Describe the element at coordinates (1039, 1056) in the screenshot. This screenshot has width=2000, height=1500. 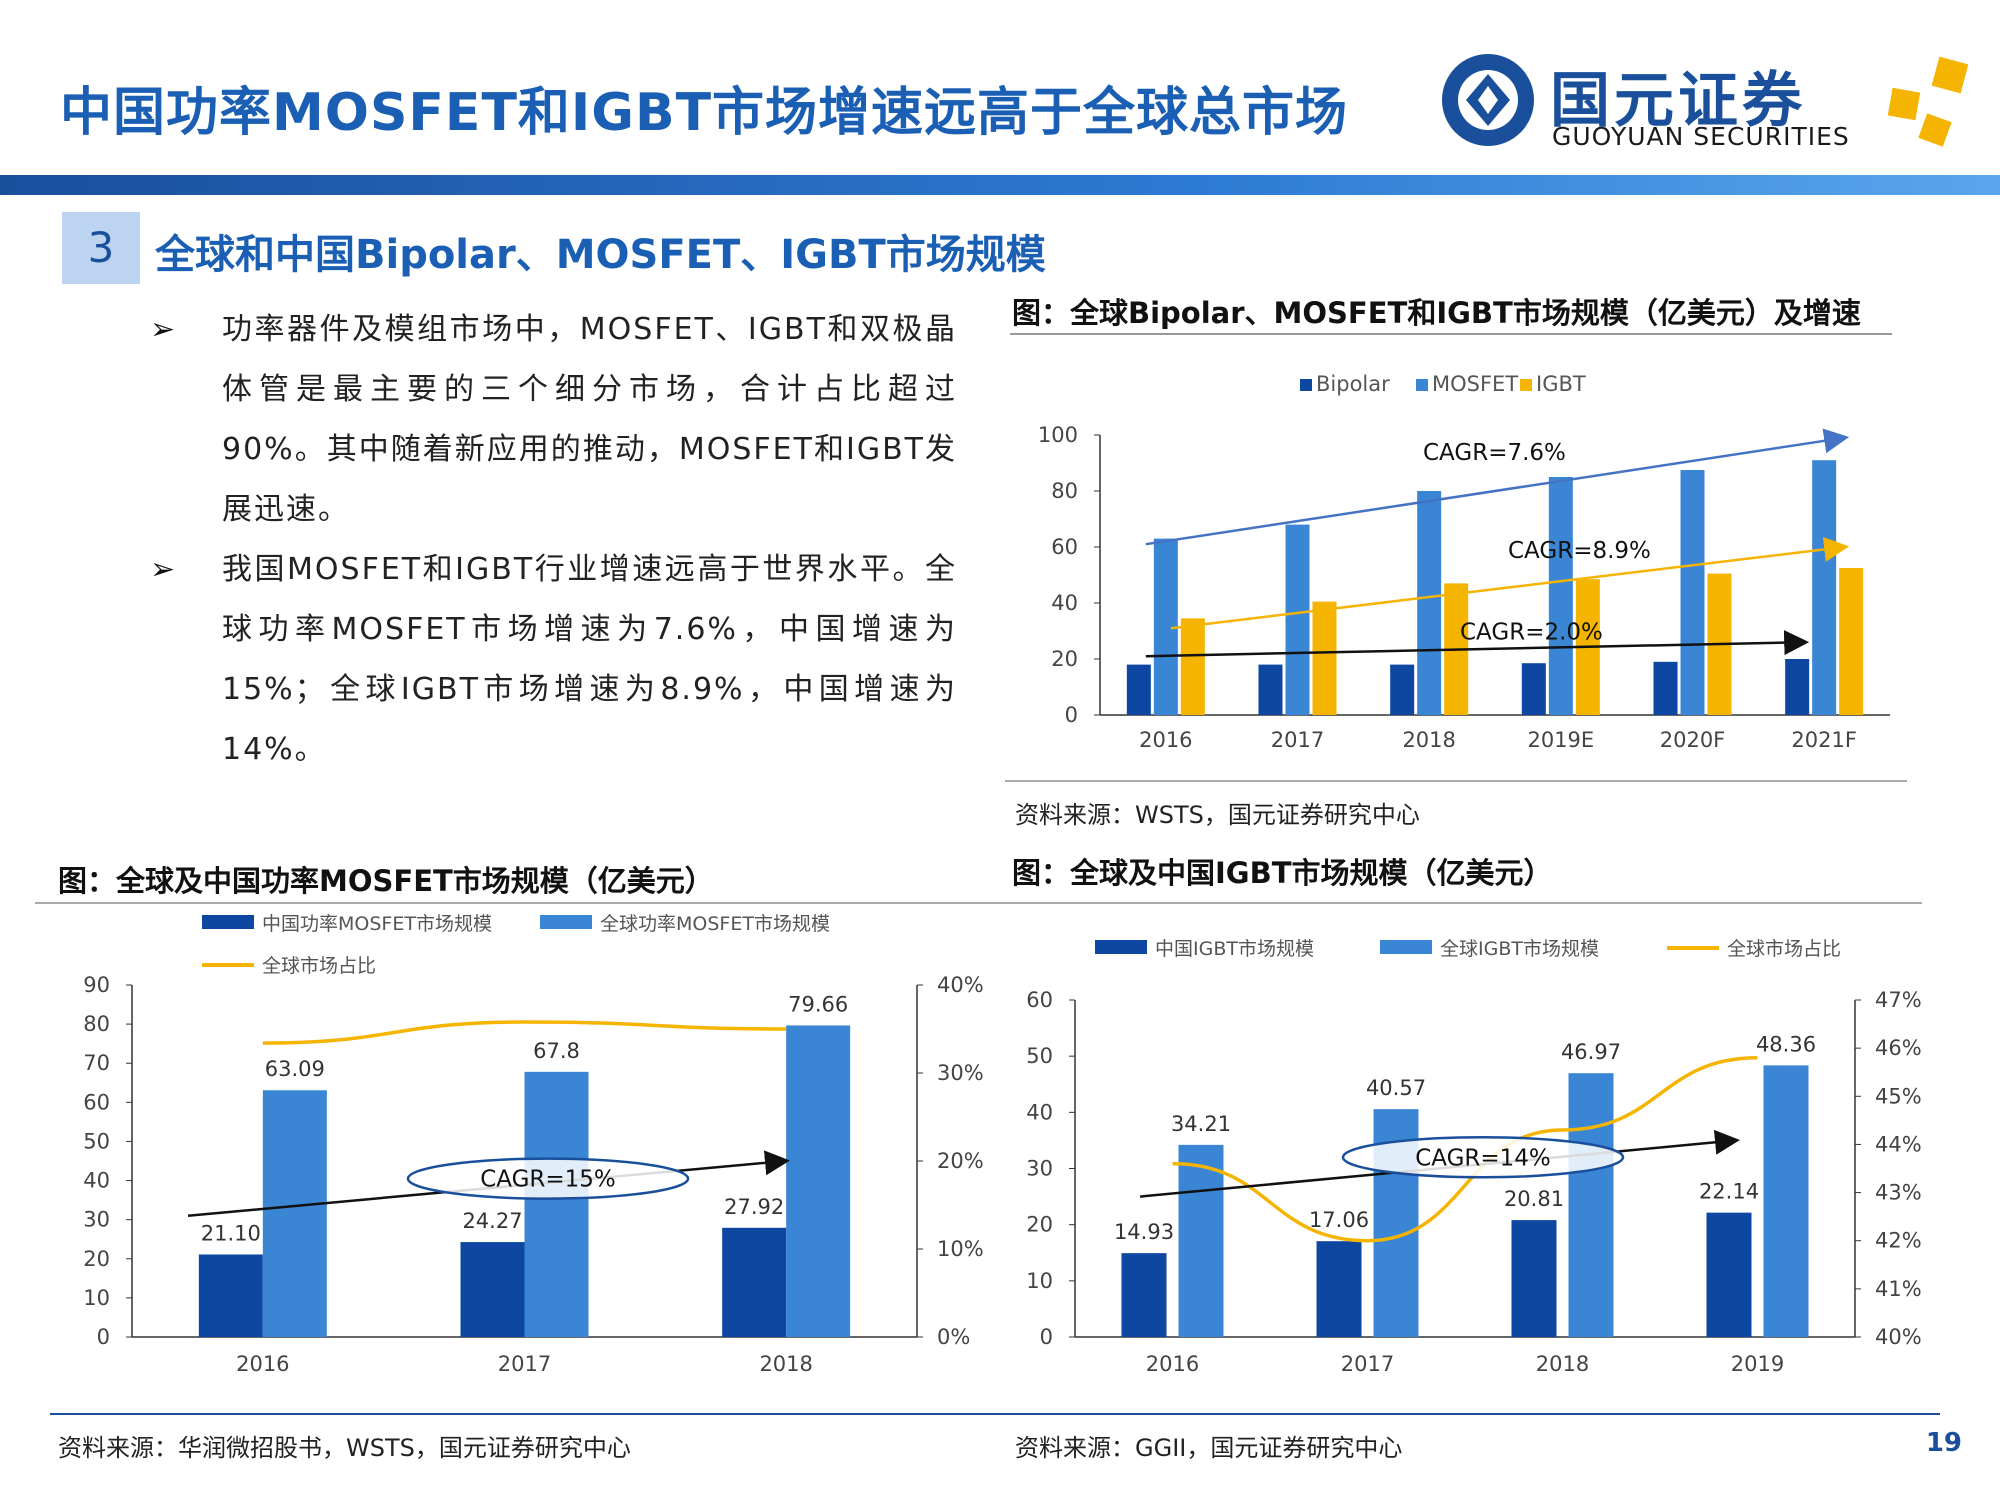
I see `y-tick-label: 50` at that location.